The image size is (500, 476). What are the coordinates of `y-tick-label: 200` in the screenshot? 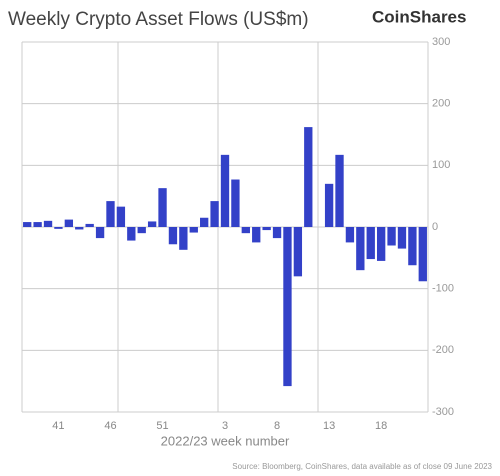 It's located at (441, 104).